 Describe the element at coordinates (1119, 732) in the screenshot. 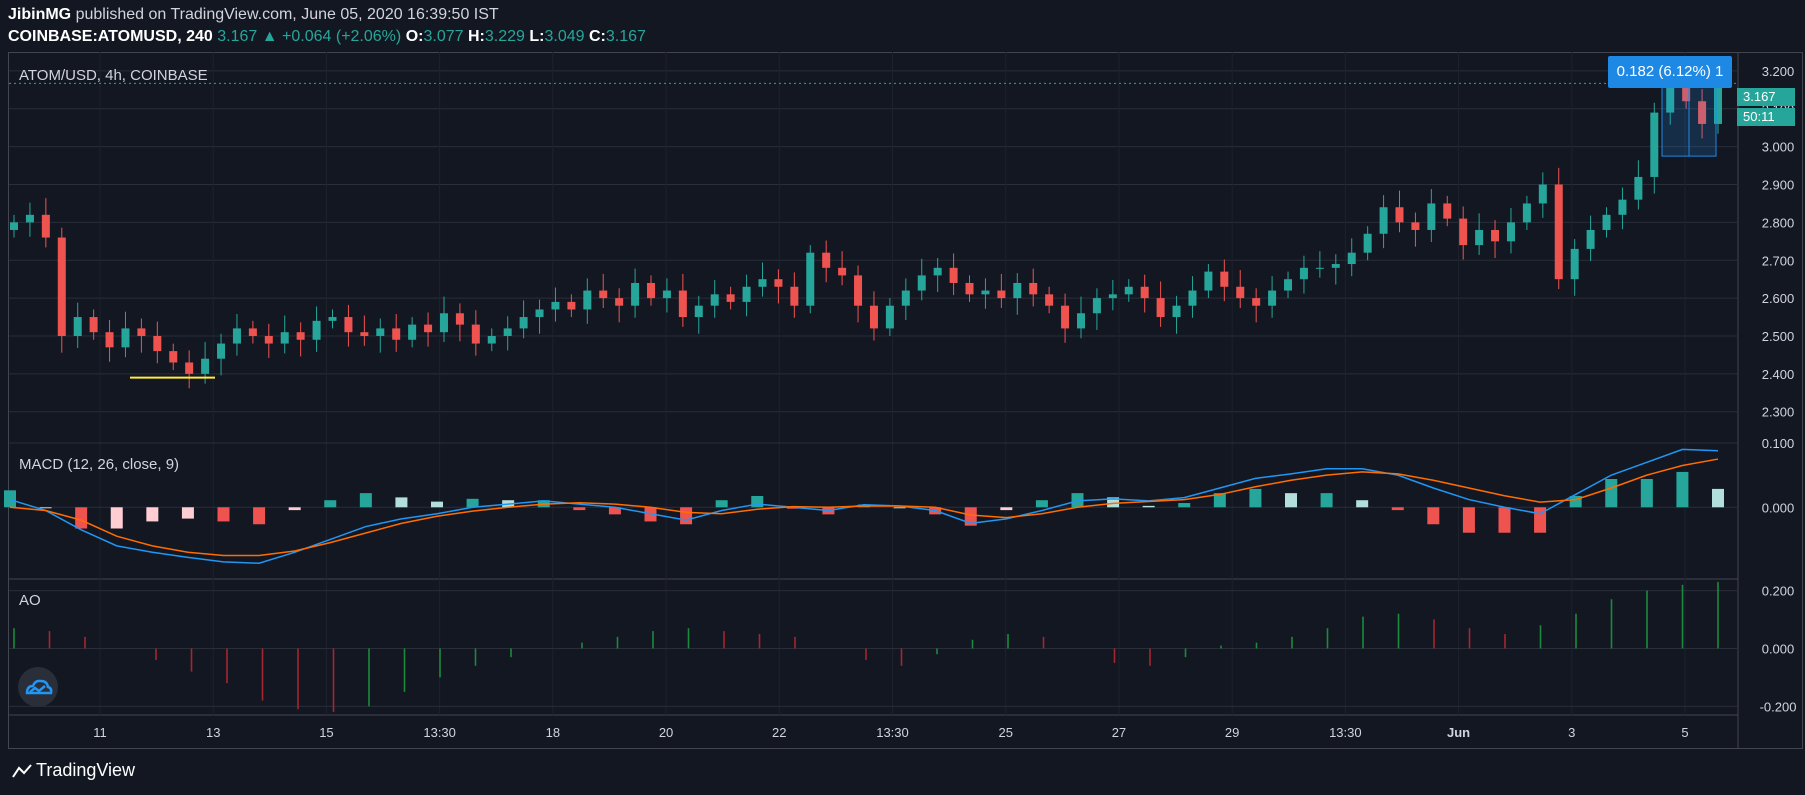

I see `time-axis-label: 27` at that location.